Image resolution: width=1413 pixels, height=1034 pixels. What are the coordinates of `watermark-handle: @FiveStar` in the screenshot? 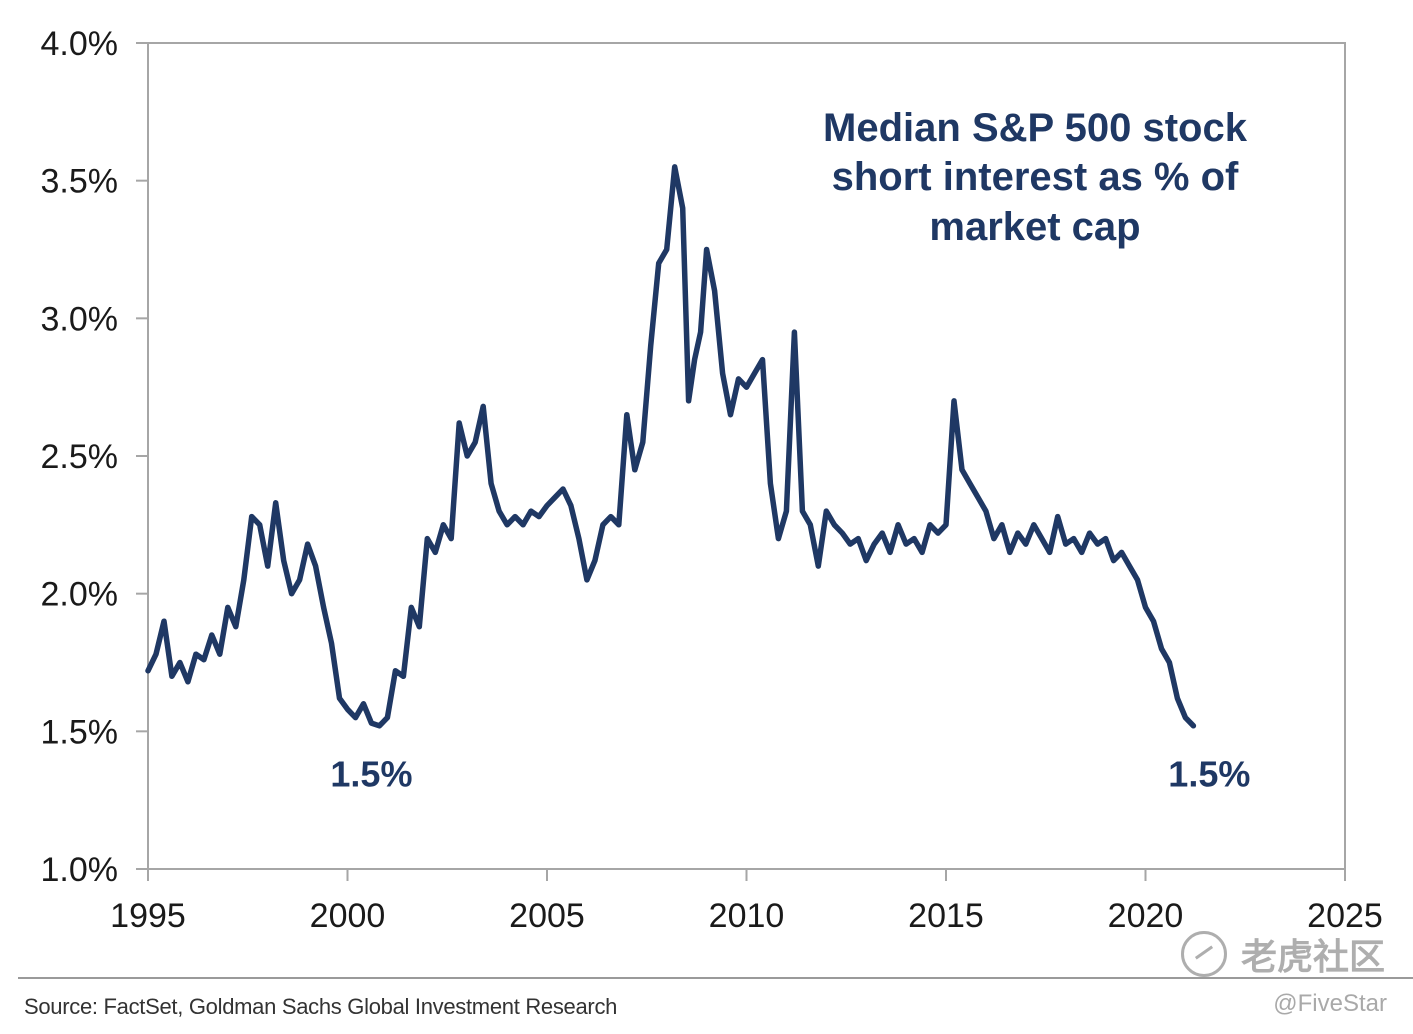 It's located at (1330, 1003).